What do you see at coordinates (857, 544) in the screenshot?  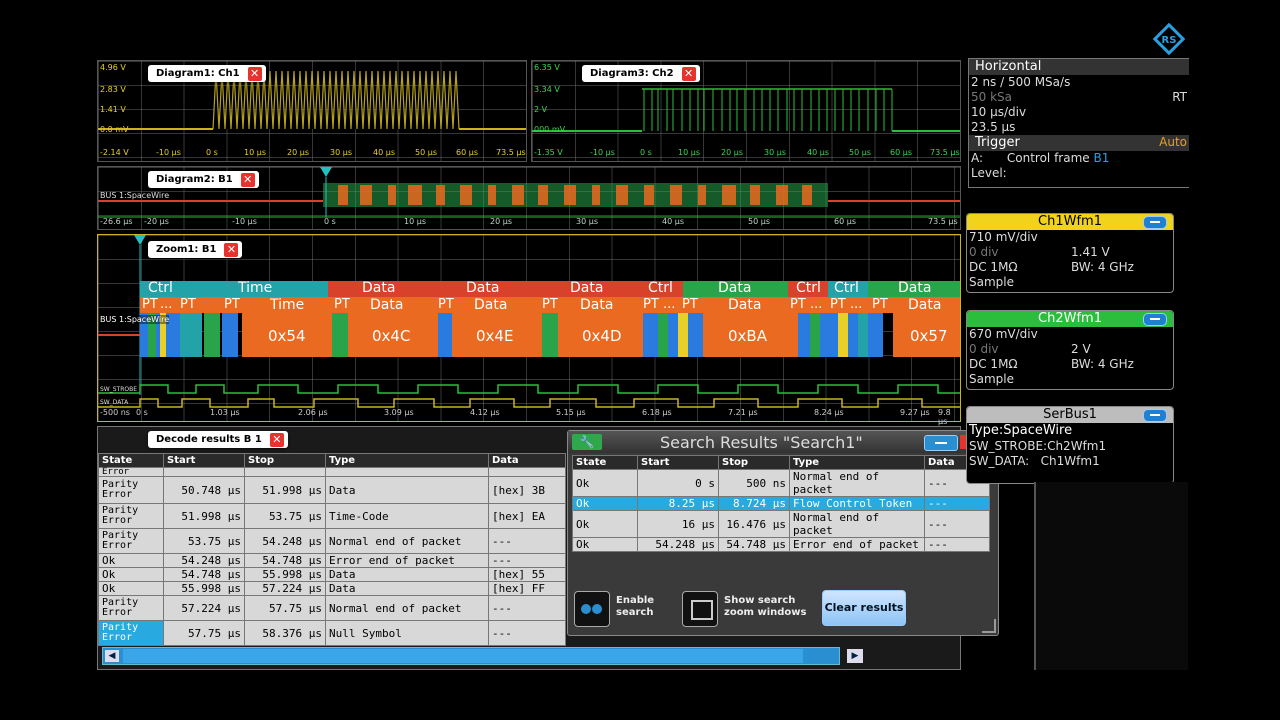 I see `cell-type: Error end of packet` at bounding box center [857, 544].